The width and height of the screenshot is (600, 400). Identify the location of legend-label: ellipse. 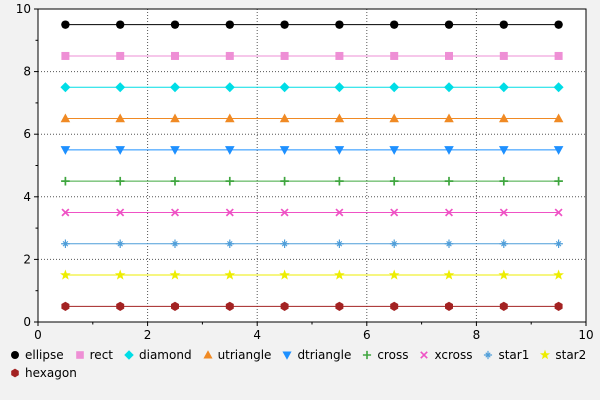
(44, 355).